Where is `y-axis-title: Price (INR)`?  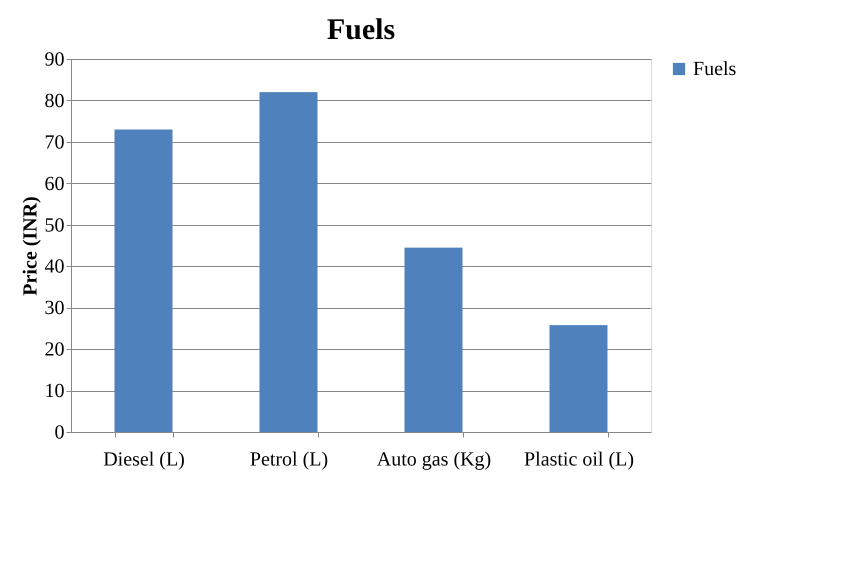
y-axis-title: Price (INR) is located at coordinates (31, 246).